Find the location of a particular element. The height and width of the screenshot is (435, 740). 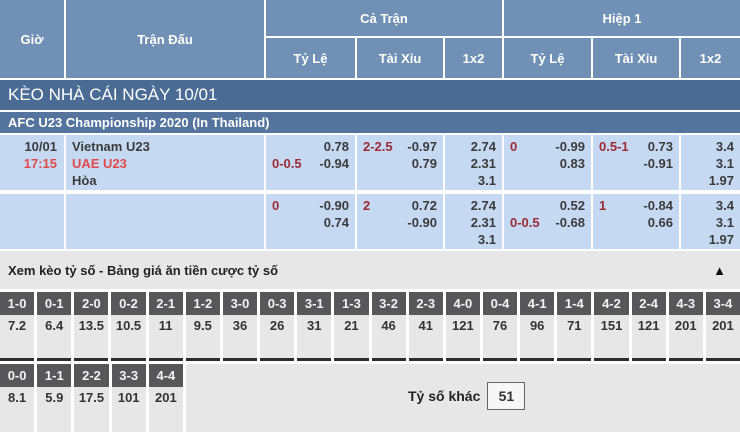

score-chip: 4-1 is located at coordinates (537, 303).